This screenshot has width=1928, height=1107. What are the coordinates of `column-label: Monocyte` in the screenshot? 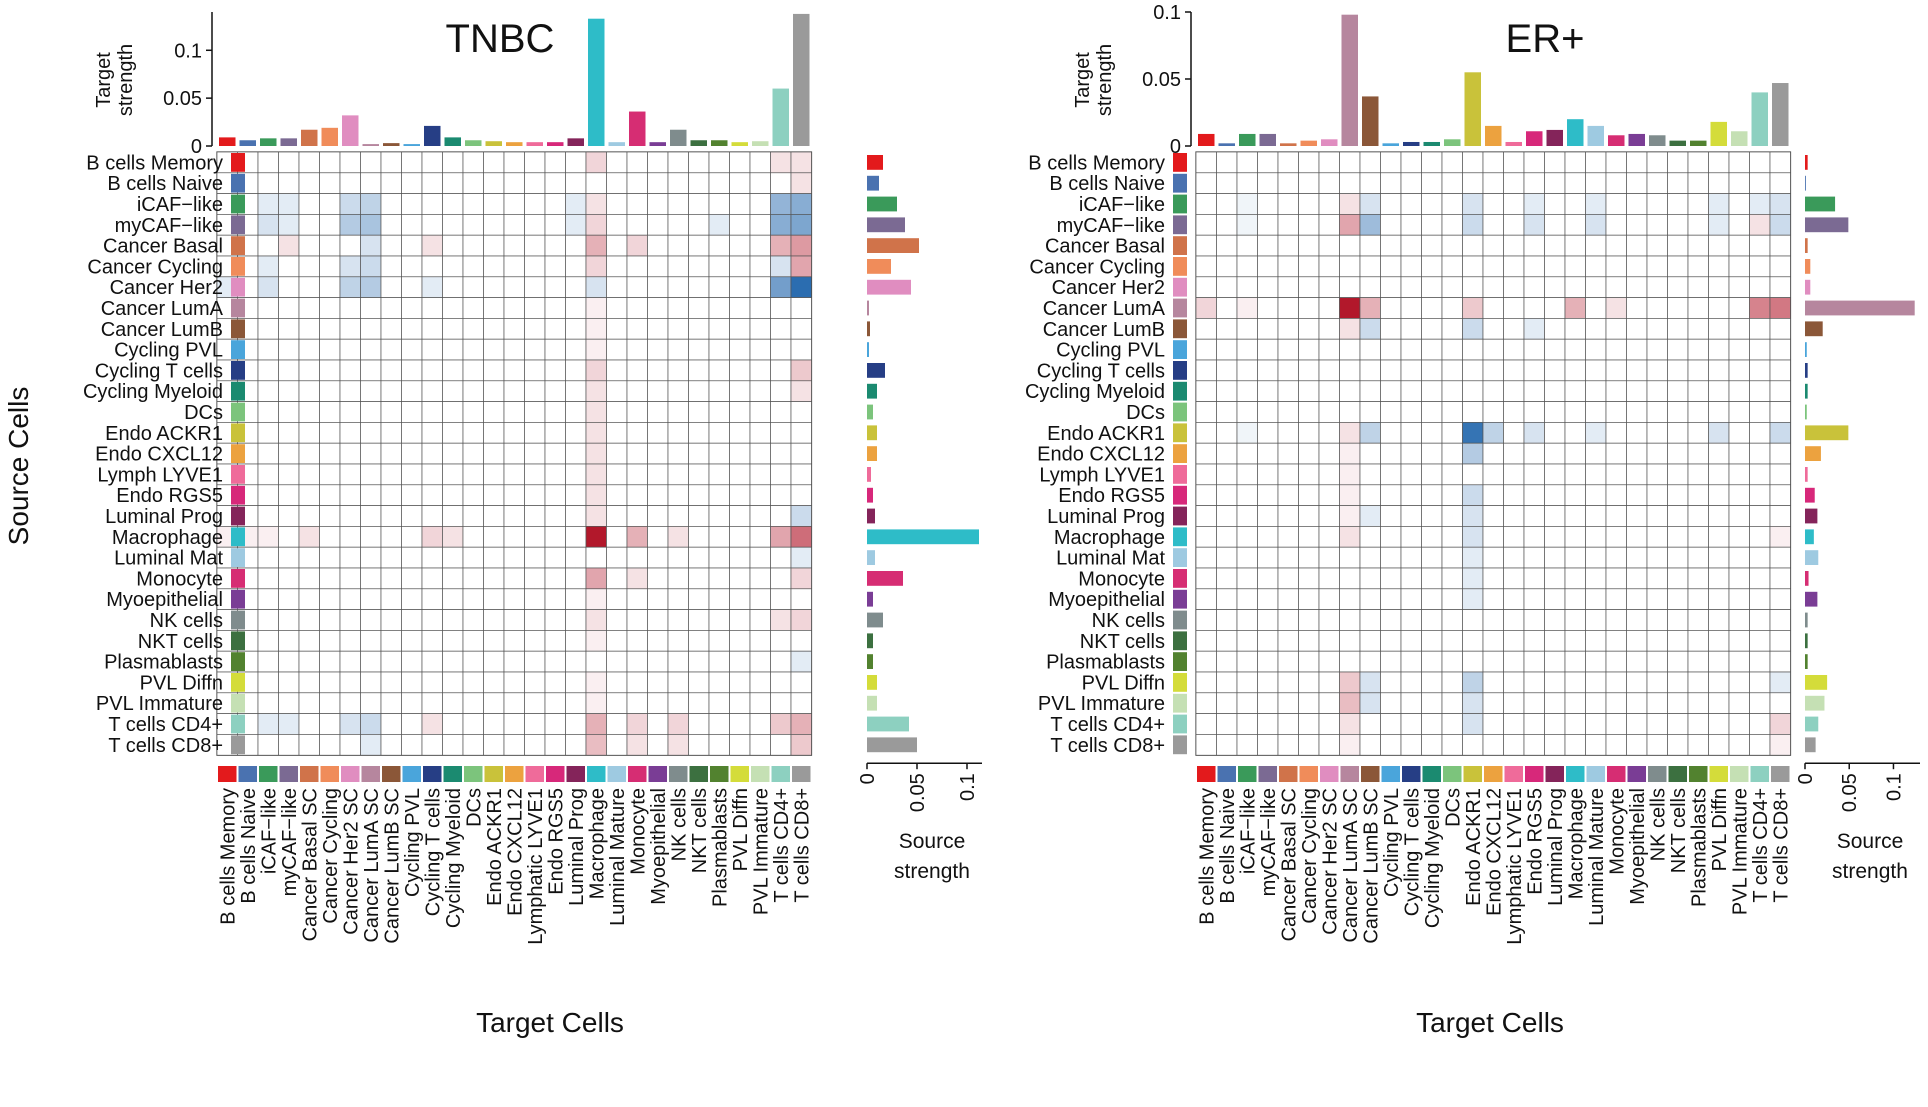 It's located at (638, 831).